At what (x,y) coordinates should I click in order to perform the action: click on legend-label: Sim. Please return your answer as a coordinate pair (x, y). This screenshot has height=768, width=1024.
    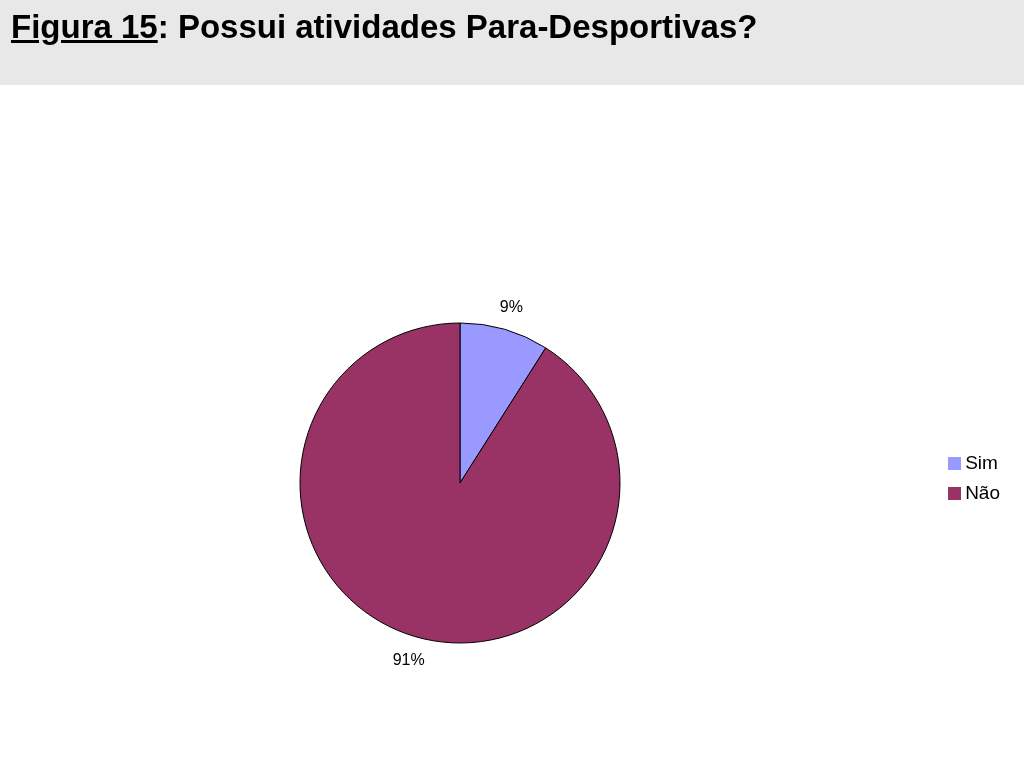
    Looking at the image, I should click on (981, 462).